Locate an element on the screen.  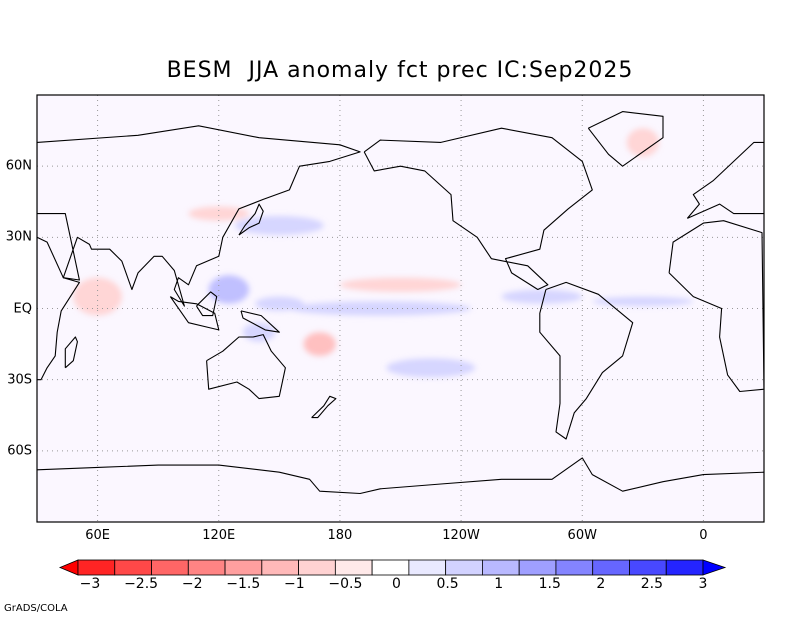
coastline-africa is located at coordinates (716, 306).